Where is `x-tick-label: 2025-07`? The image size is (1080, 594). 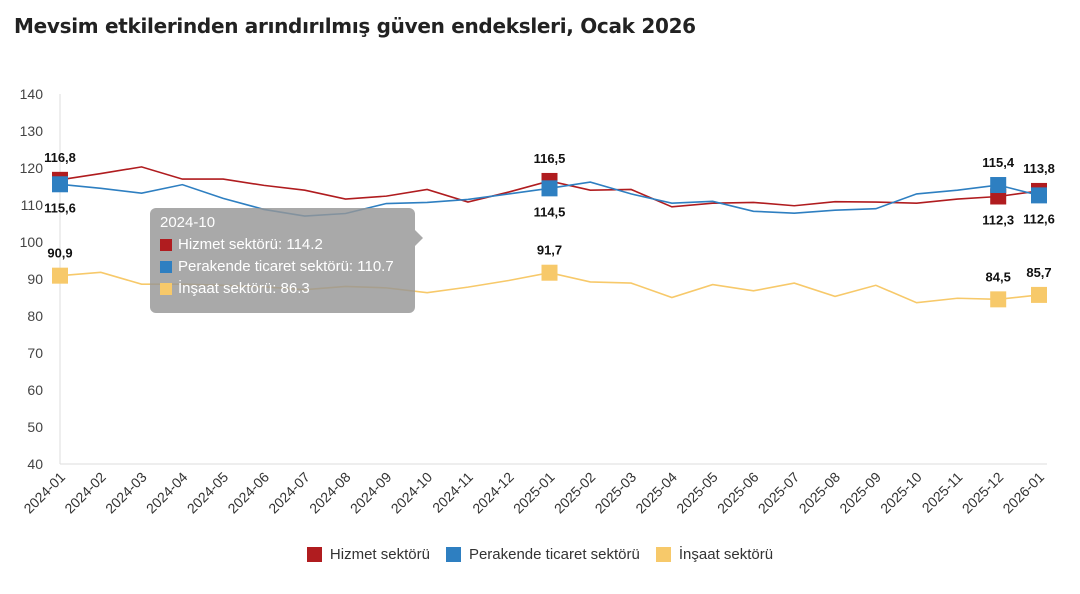
x-tick-label: 2025-07 is located at coordinates (779, 493).